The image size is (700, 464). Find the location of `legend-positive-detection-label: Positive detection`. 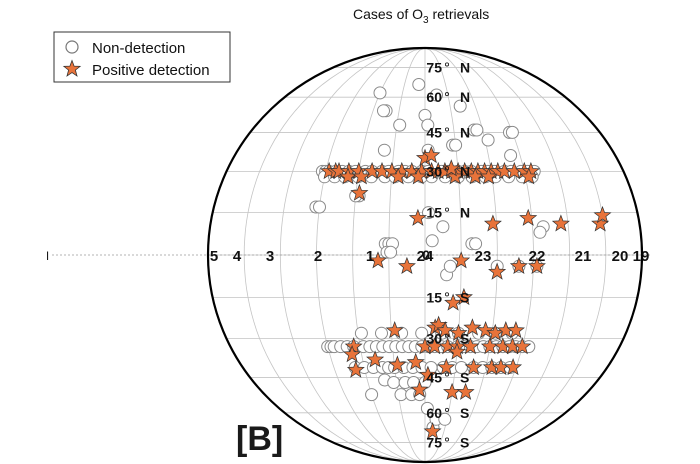

legend-positive-detection-label: Positive detection is located at coordinates (151, 70).